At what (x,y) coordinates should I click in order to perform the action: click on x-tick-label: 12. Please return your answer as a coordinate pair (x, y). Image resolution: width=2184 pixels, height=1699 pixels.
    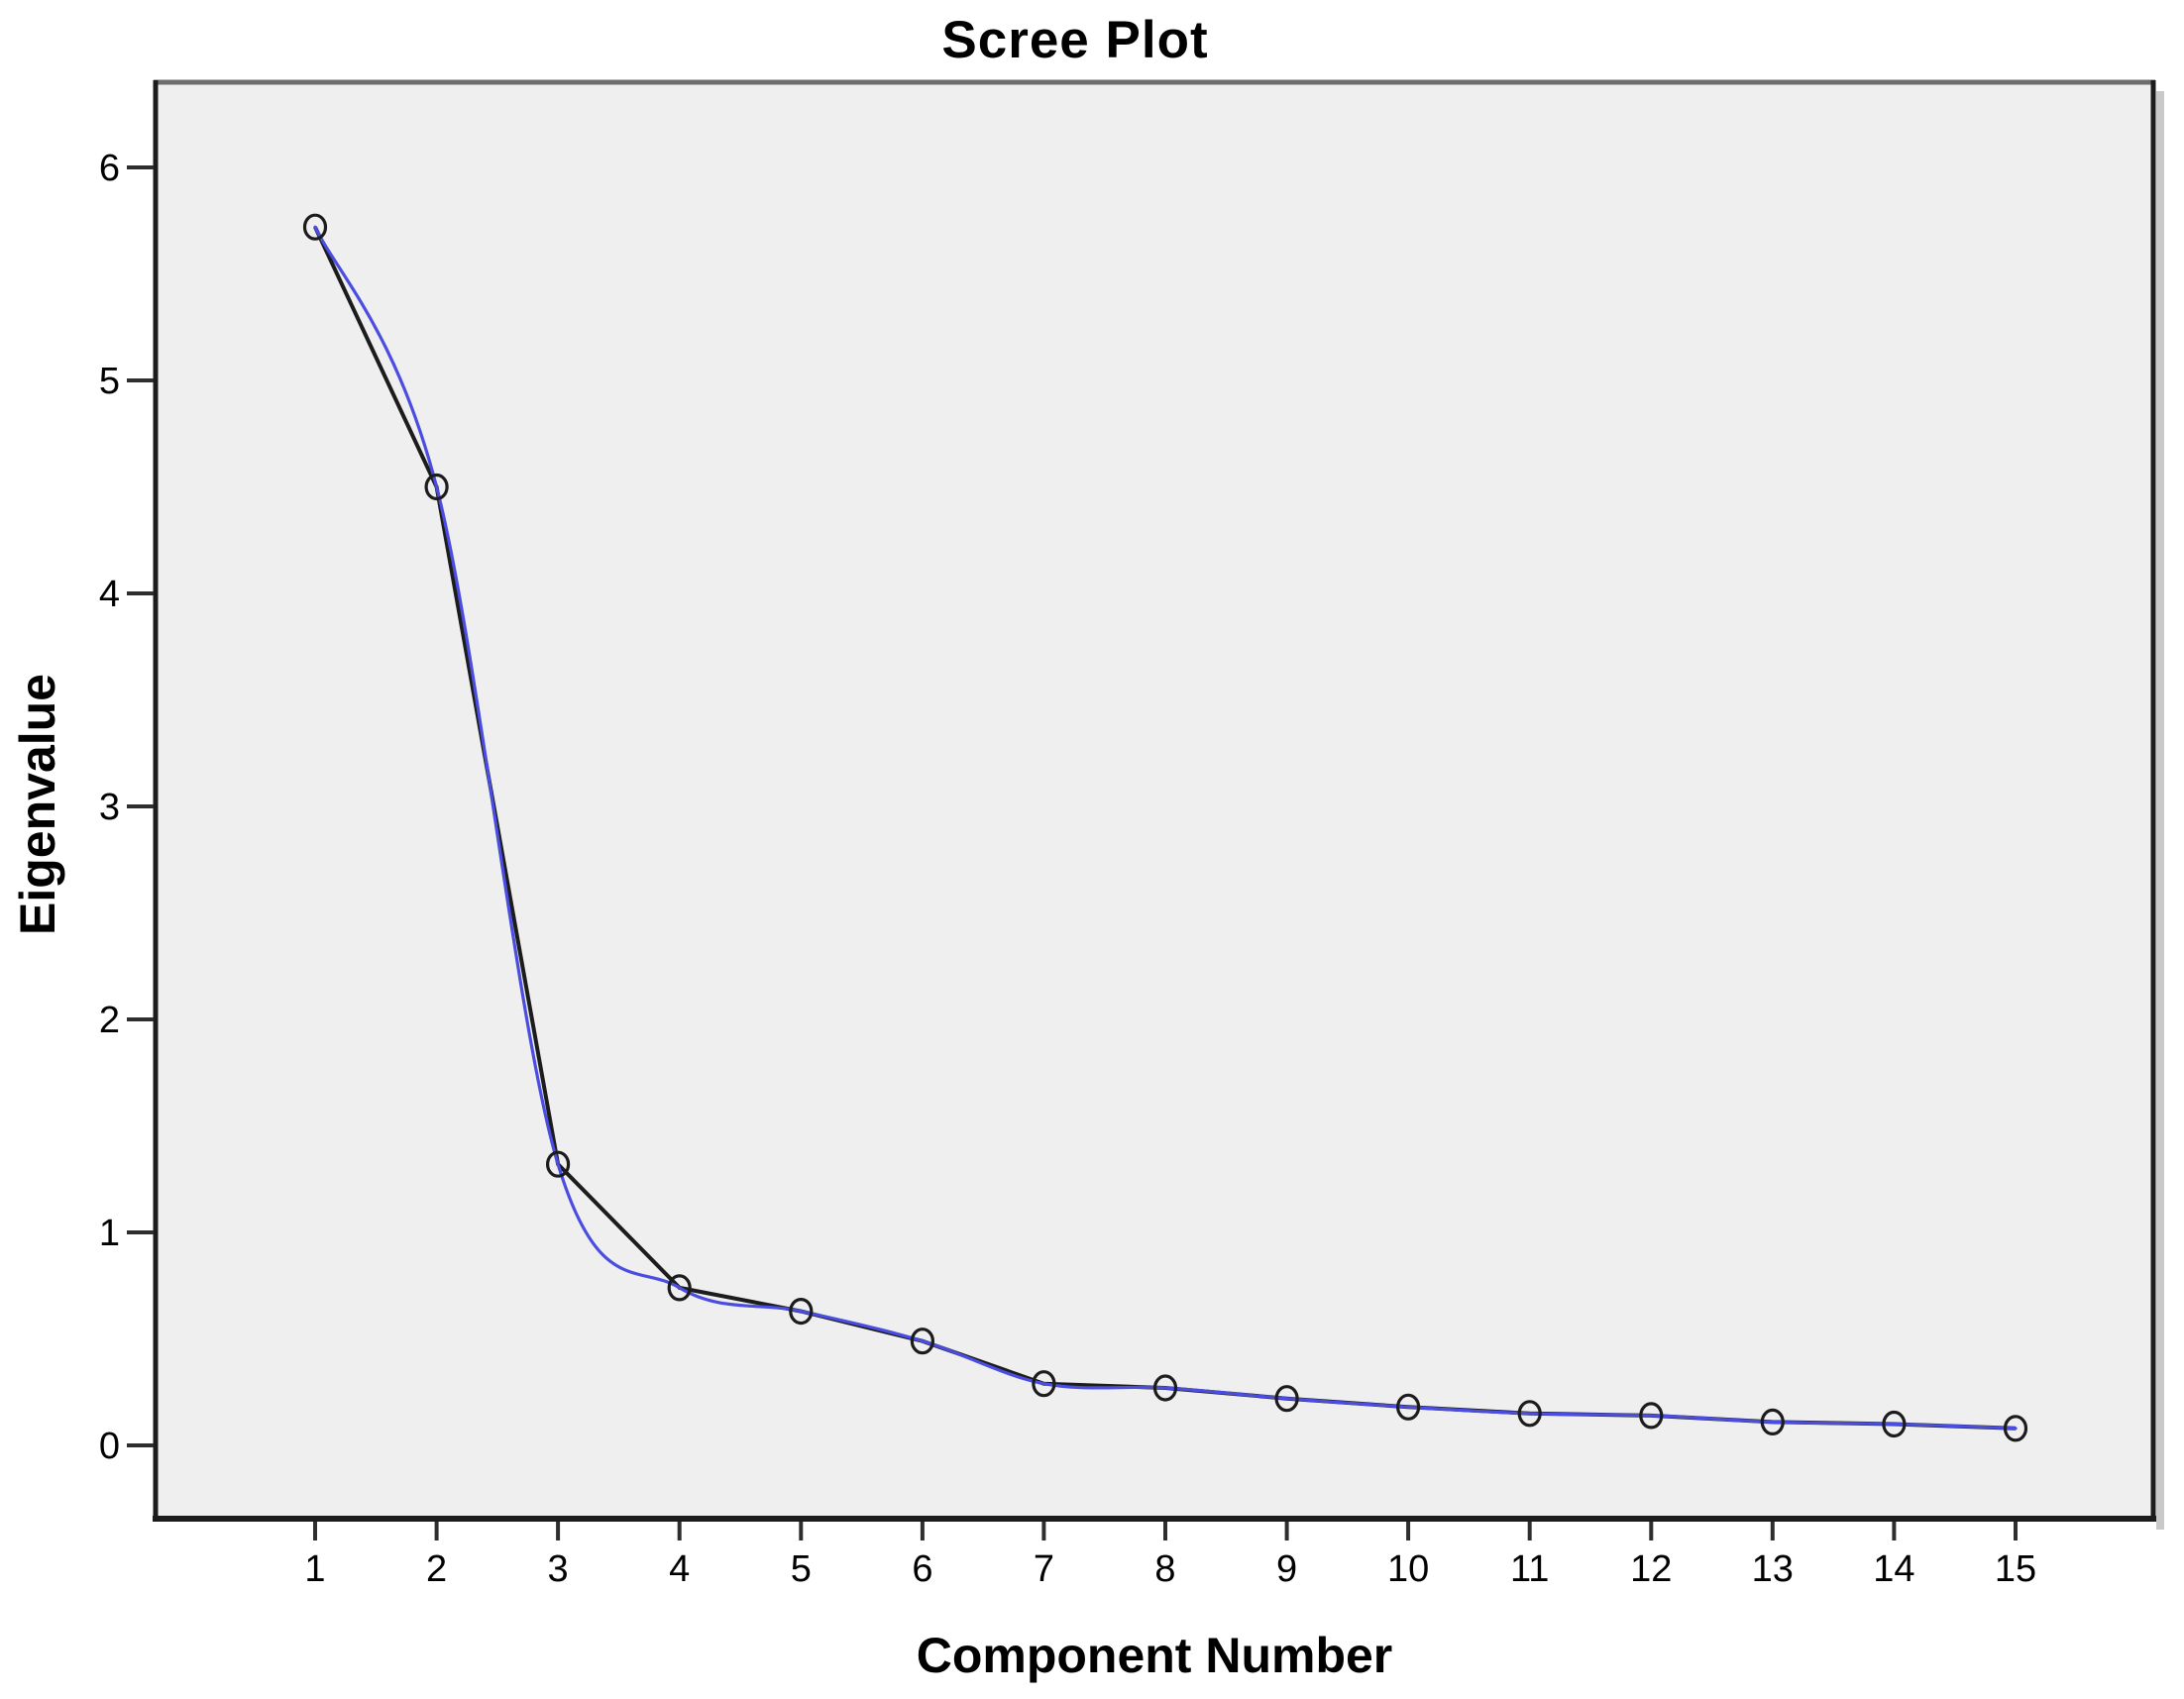
    Looking at the image, I should click on (1651, 1569).